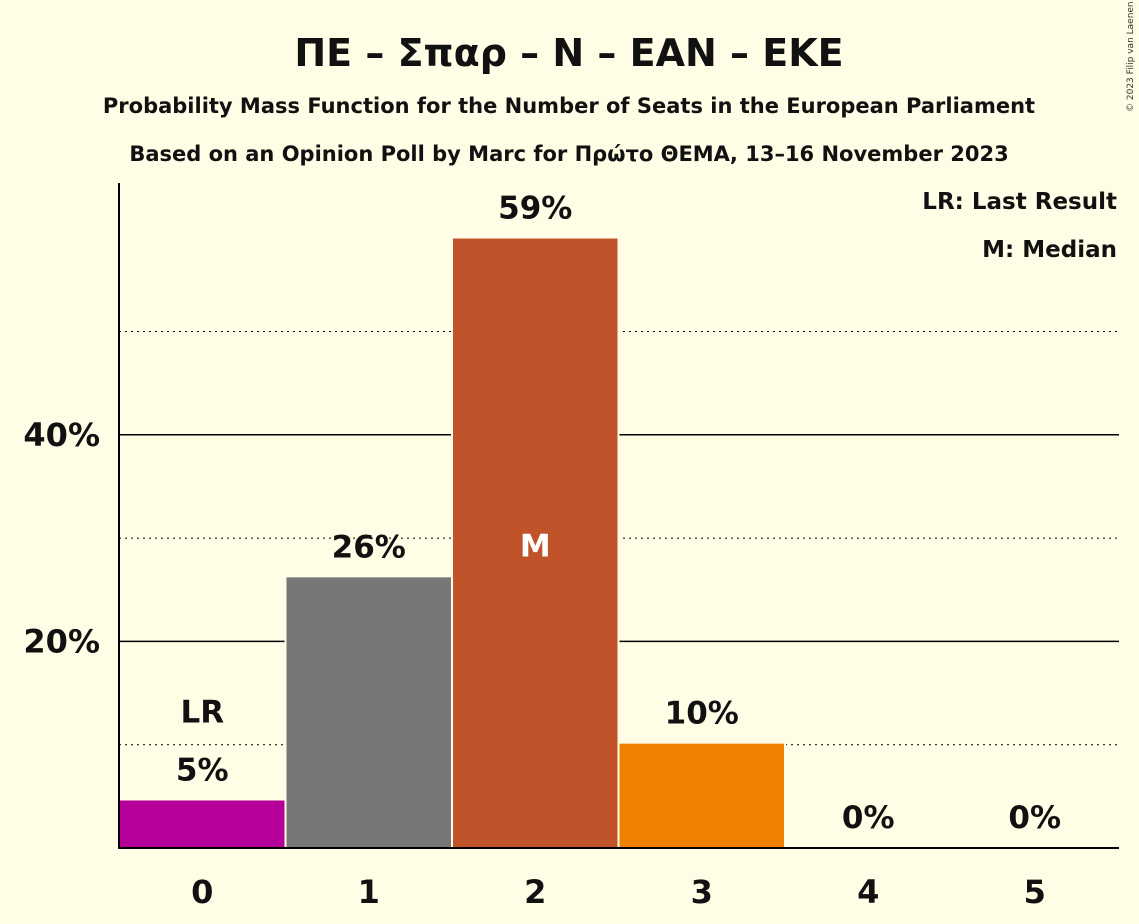 This screenshot has width=1139, height=924. What do you see at coordinates (202, 770) in the screenshot?
I see `bar-value-label: 5%` at bounding box center [202, 770].